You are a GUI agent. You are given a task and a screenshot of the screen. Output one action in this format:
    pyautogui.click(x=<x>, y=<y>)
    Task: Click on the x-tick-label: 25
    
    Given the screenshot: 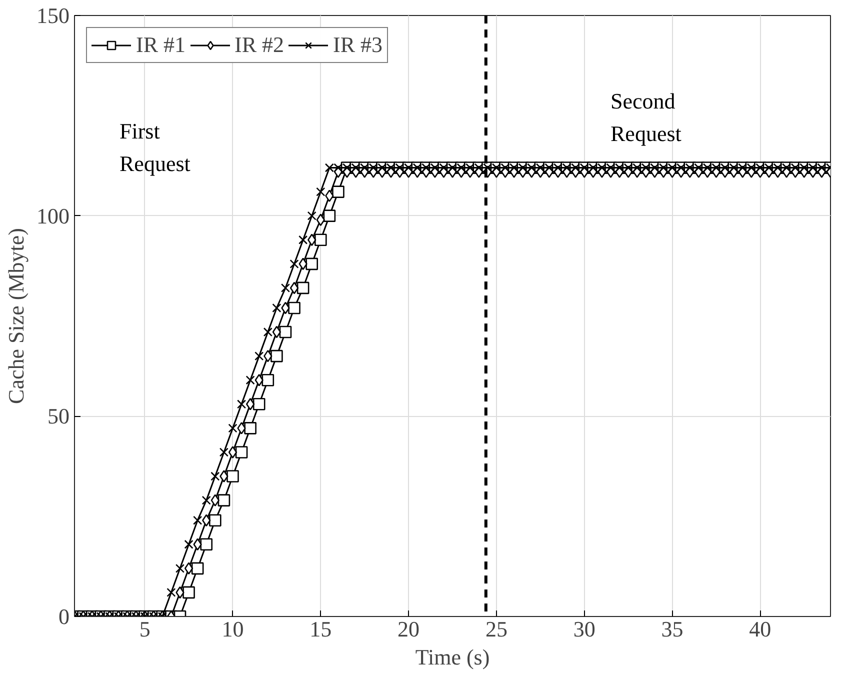 What is the action you would take?
    pyautogui.click(x=496, y=629)
    